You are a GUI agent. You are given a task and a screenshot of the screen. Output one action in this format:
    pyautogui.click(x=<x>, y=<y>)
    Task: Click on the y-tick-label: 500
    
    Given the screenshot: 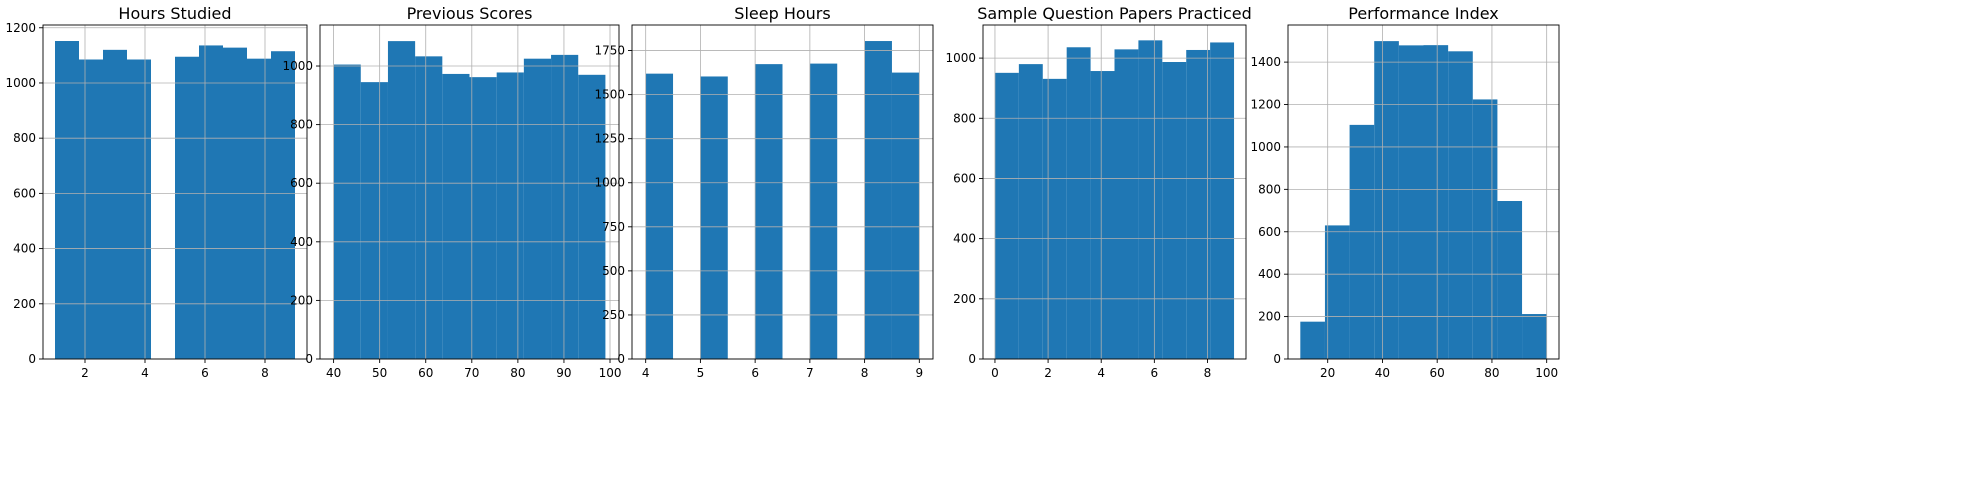 What is the action you would take?
    pyautogui.click(x=613, y=271)
    